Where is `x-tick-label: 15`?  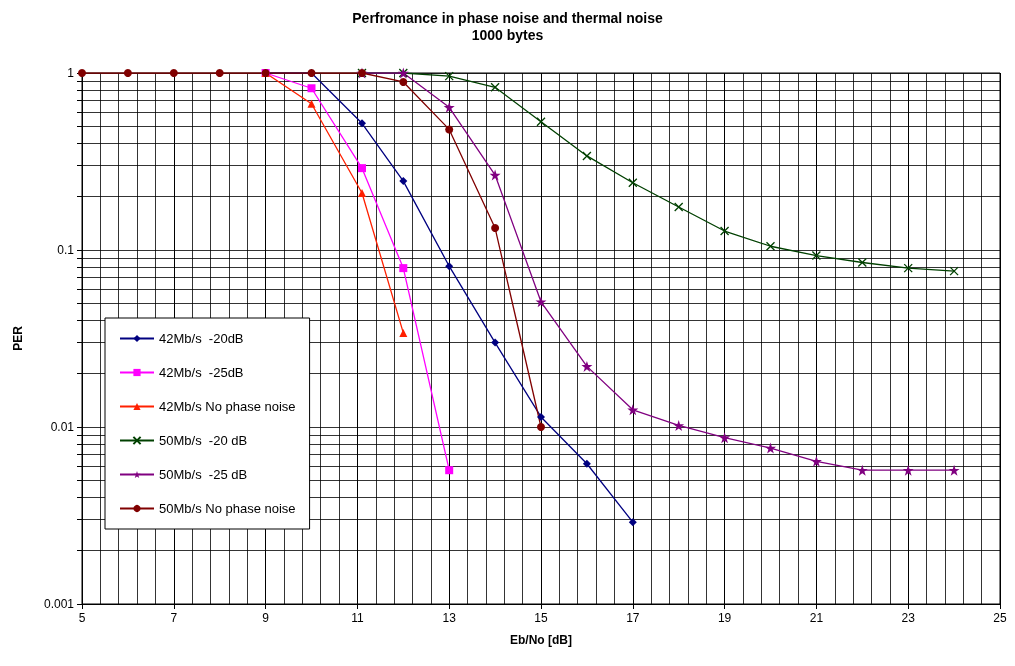 x-tick-label: 15 is located at coordinates (541, 618).